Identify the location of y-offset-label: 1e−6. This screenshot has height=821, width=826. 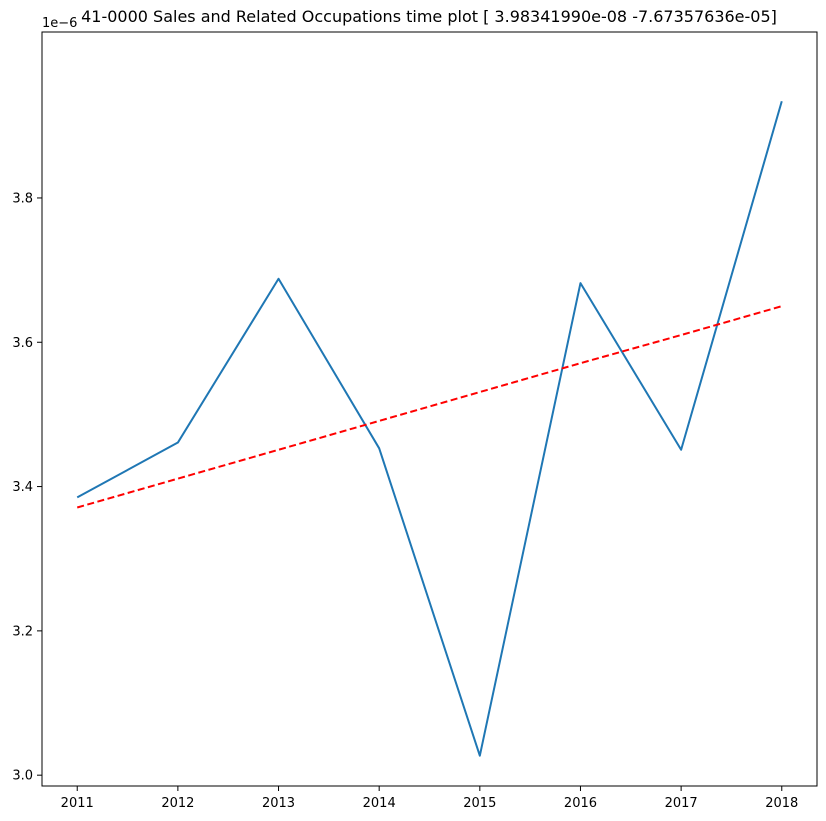
(59, 23).